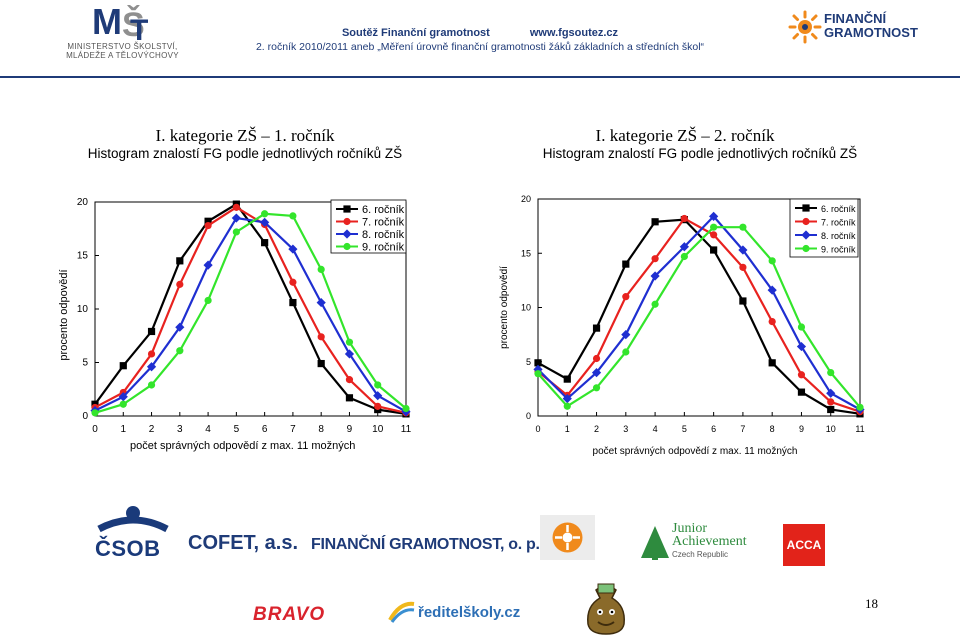  I want to click on series-6-rocnik, so click(699, 317).